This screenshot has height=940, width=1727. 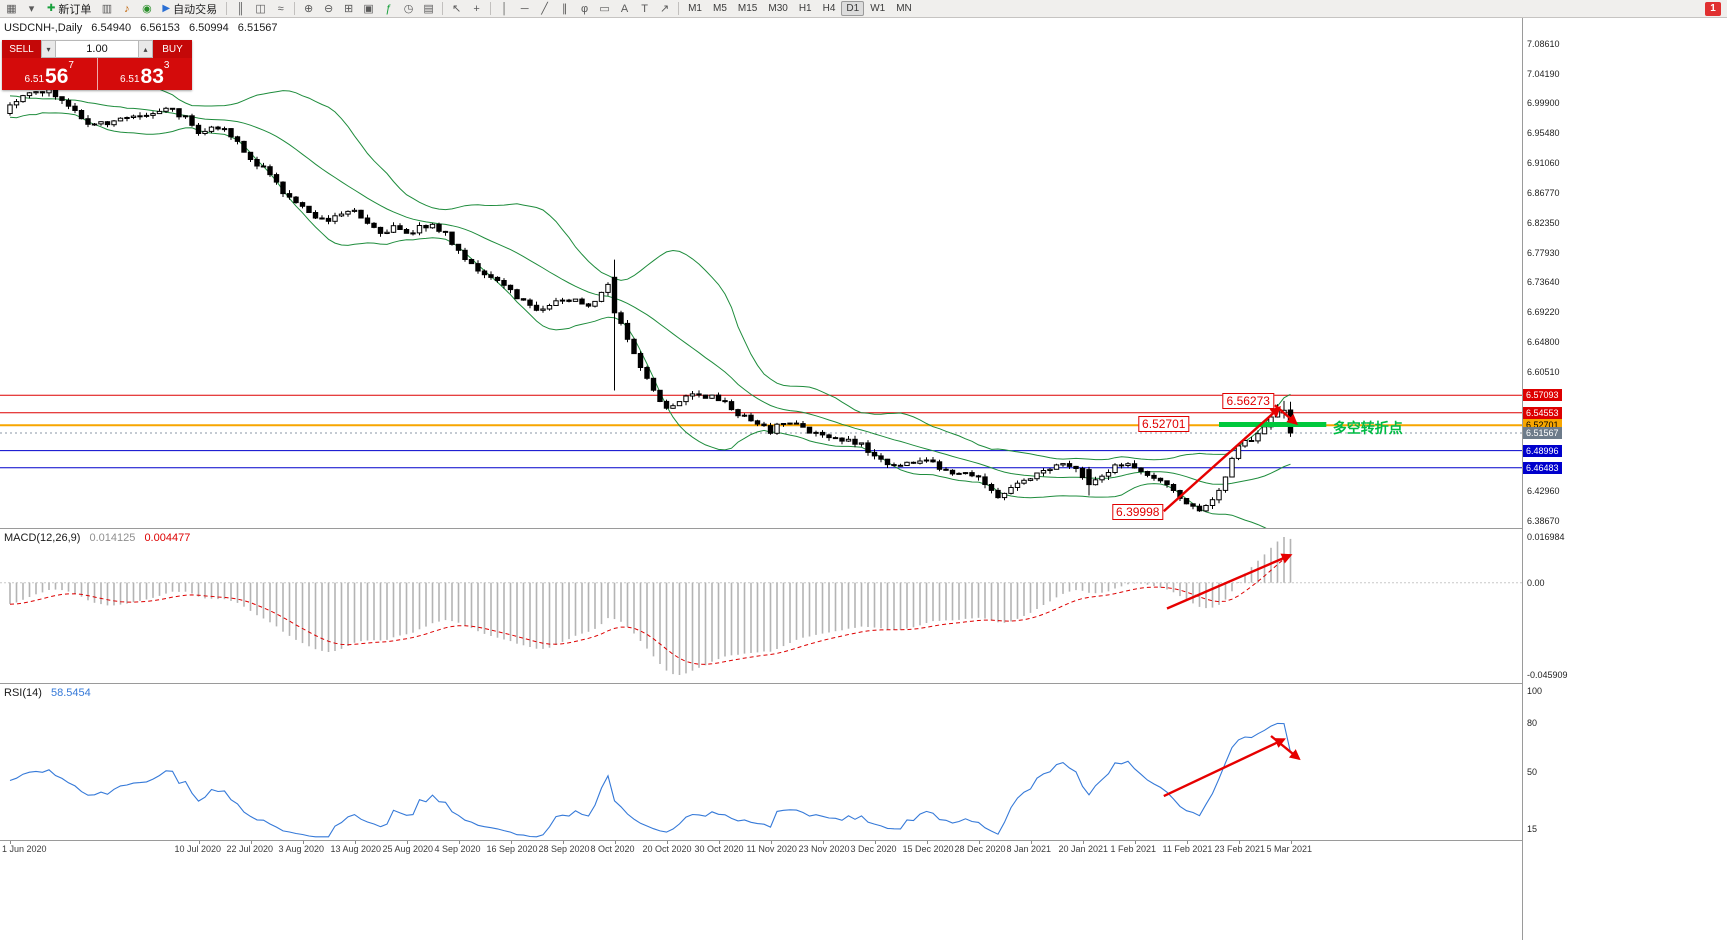 What do you see at coordinates (208, 28) in the screenshot?
I see `ohlc-low: 6.50994` at bounding box center [208, 28].